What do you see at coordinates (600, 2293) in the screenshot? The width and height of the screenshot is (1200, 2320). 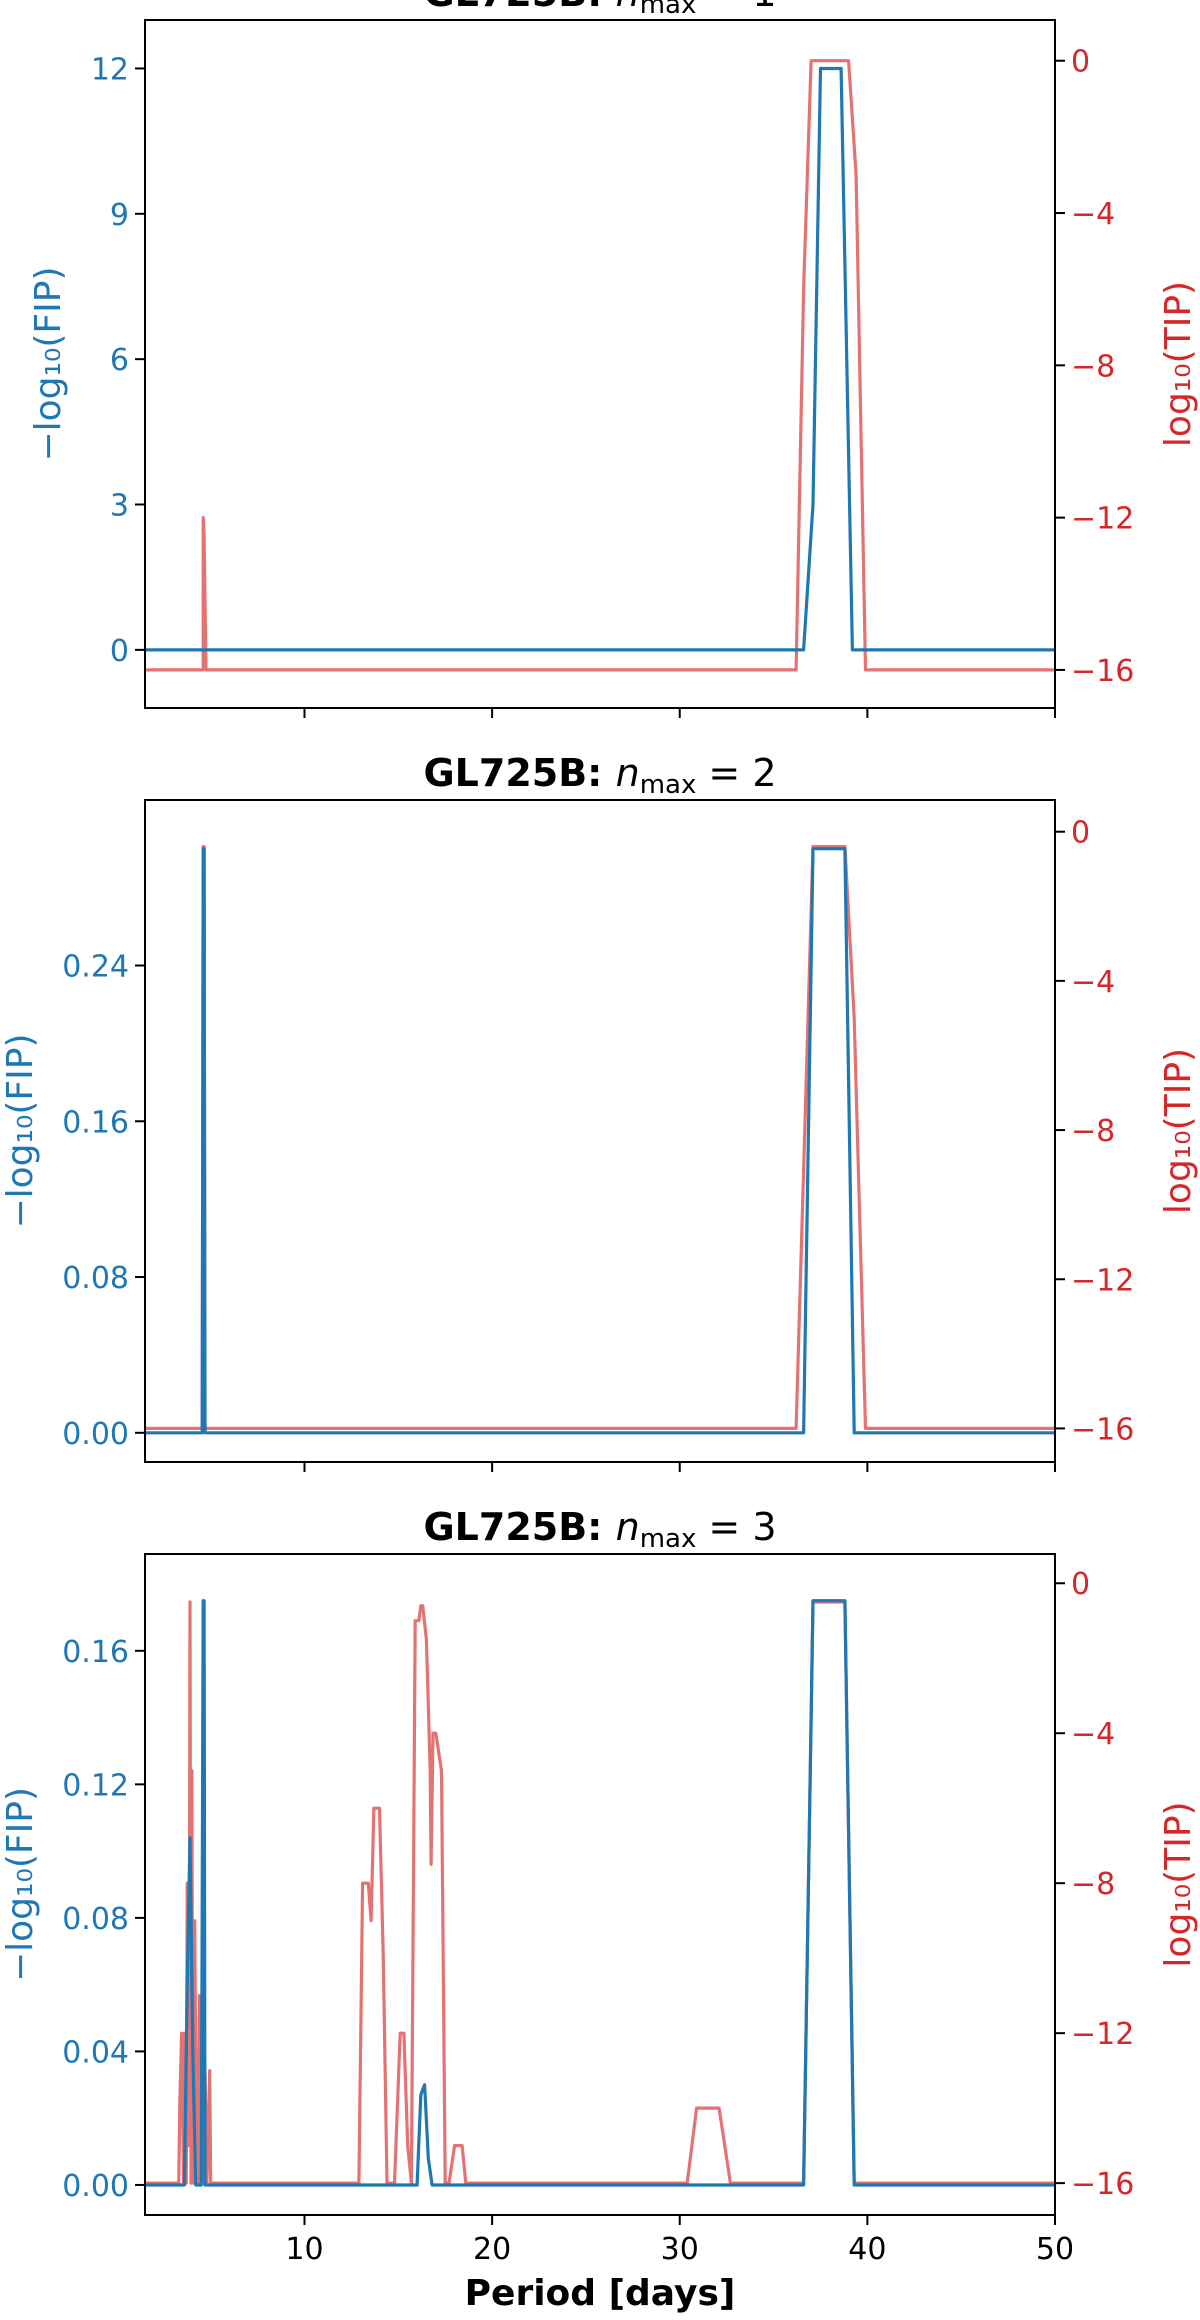 I see `x-axis-label: Period [days]` at bounding box center [600, 2293].